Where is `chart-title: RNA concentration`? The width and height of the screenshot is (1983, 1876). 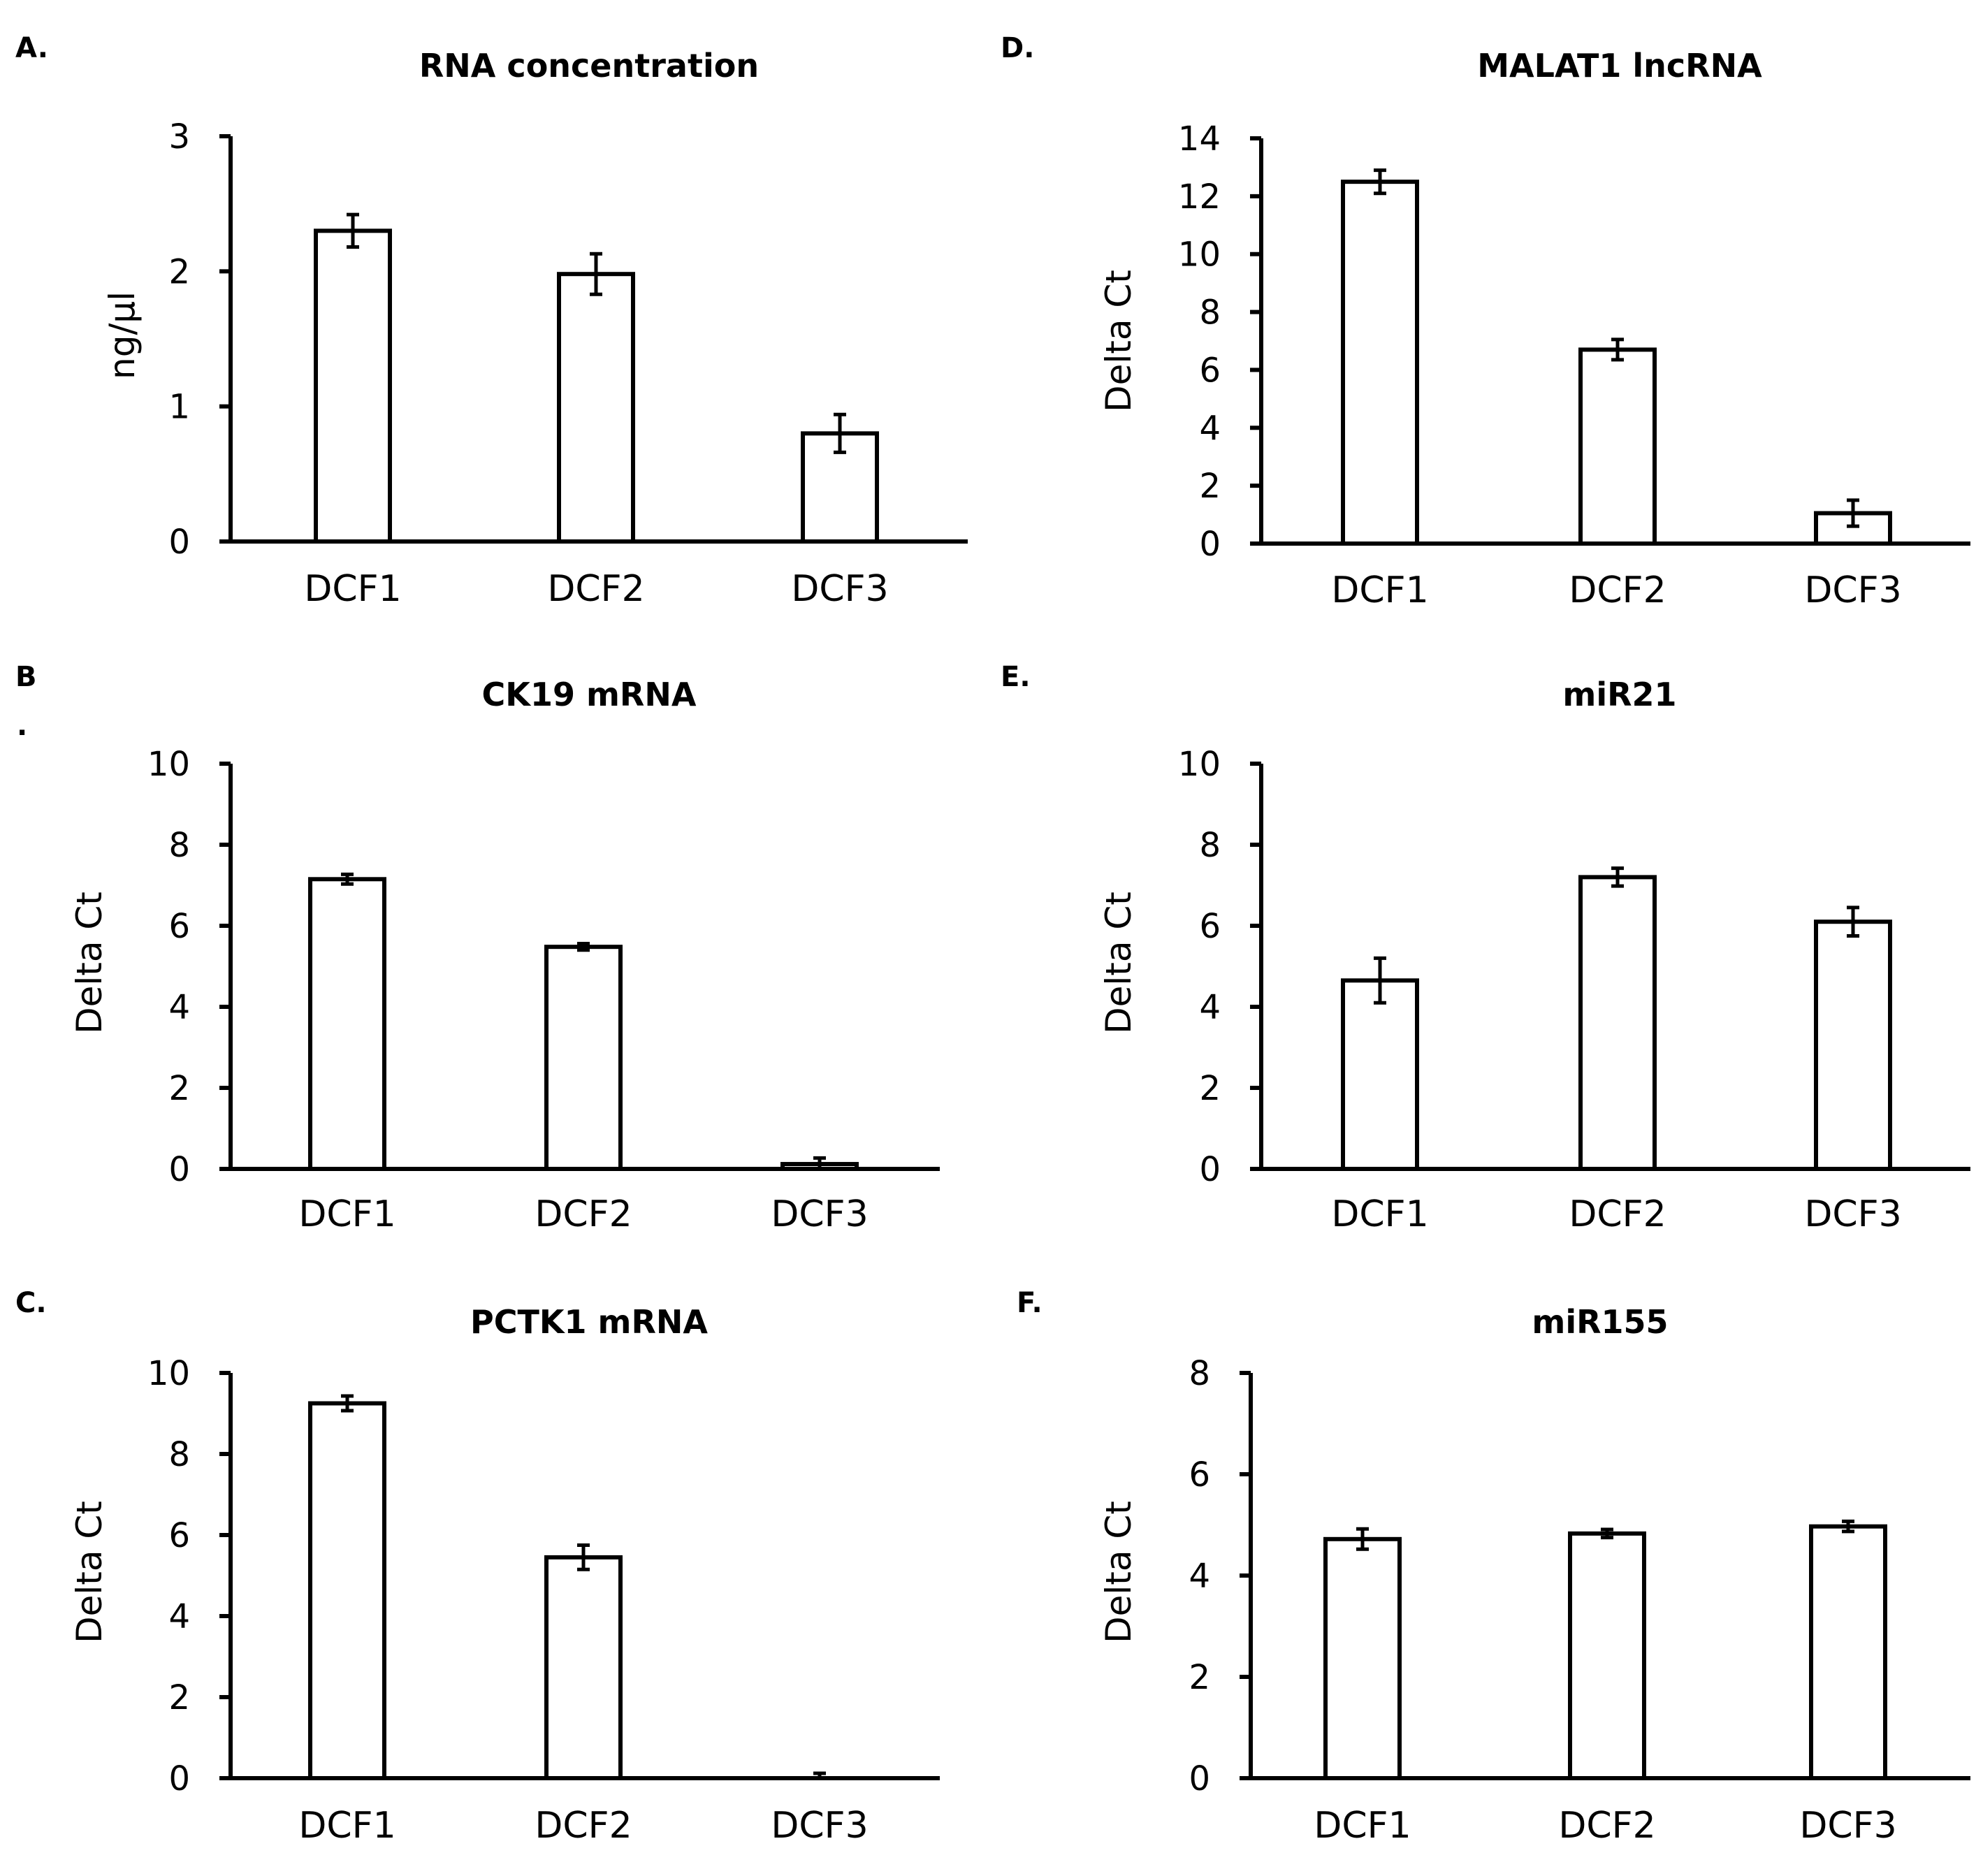 chart-title: RNA concentration is located at coordinates (589, 66).